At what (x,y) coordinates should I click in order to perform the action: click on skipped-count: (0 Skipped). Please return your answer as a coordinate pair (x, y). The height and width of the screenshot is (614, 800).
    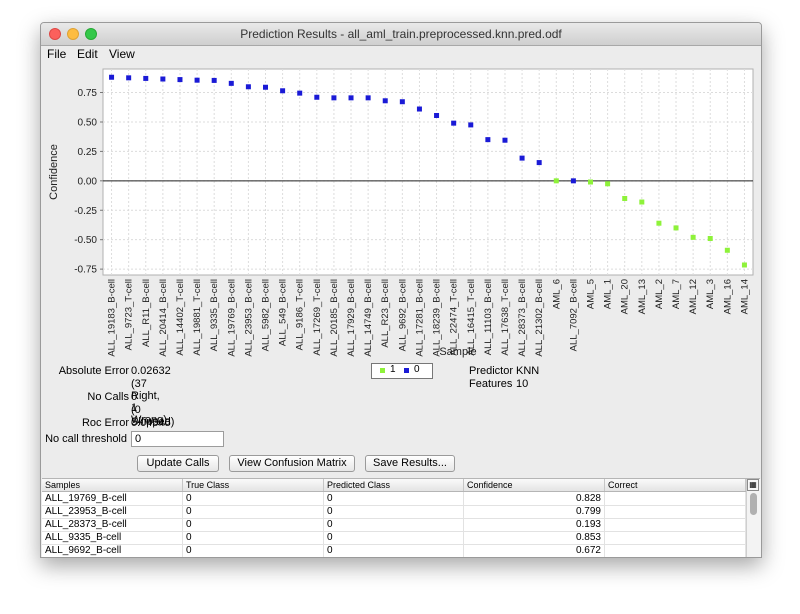
    Looking at the image, I should click on (153, 416).